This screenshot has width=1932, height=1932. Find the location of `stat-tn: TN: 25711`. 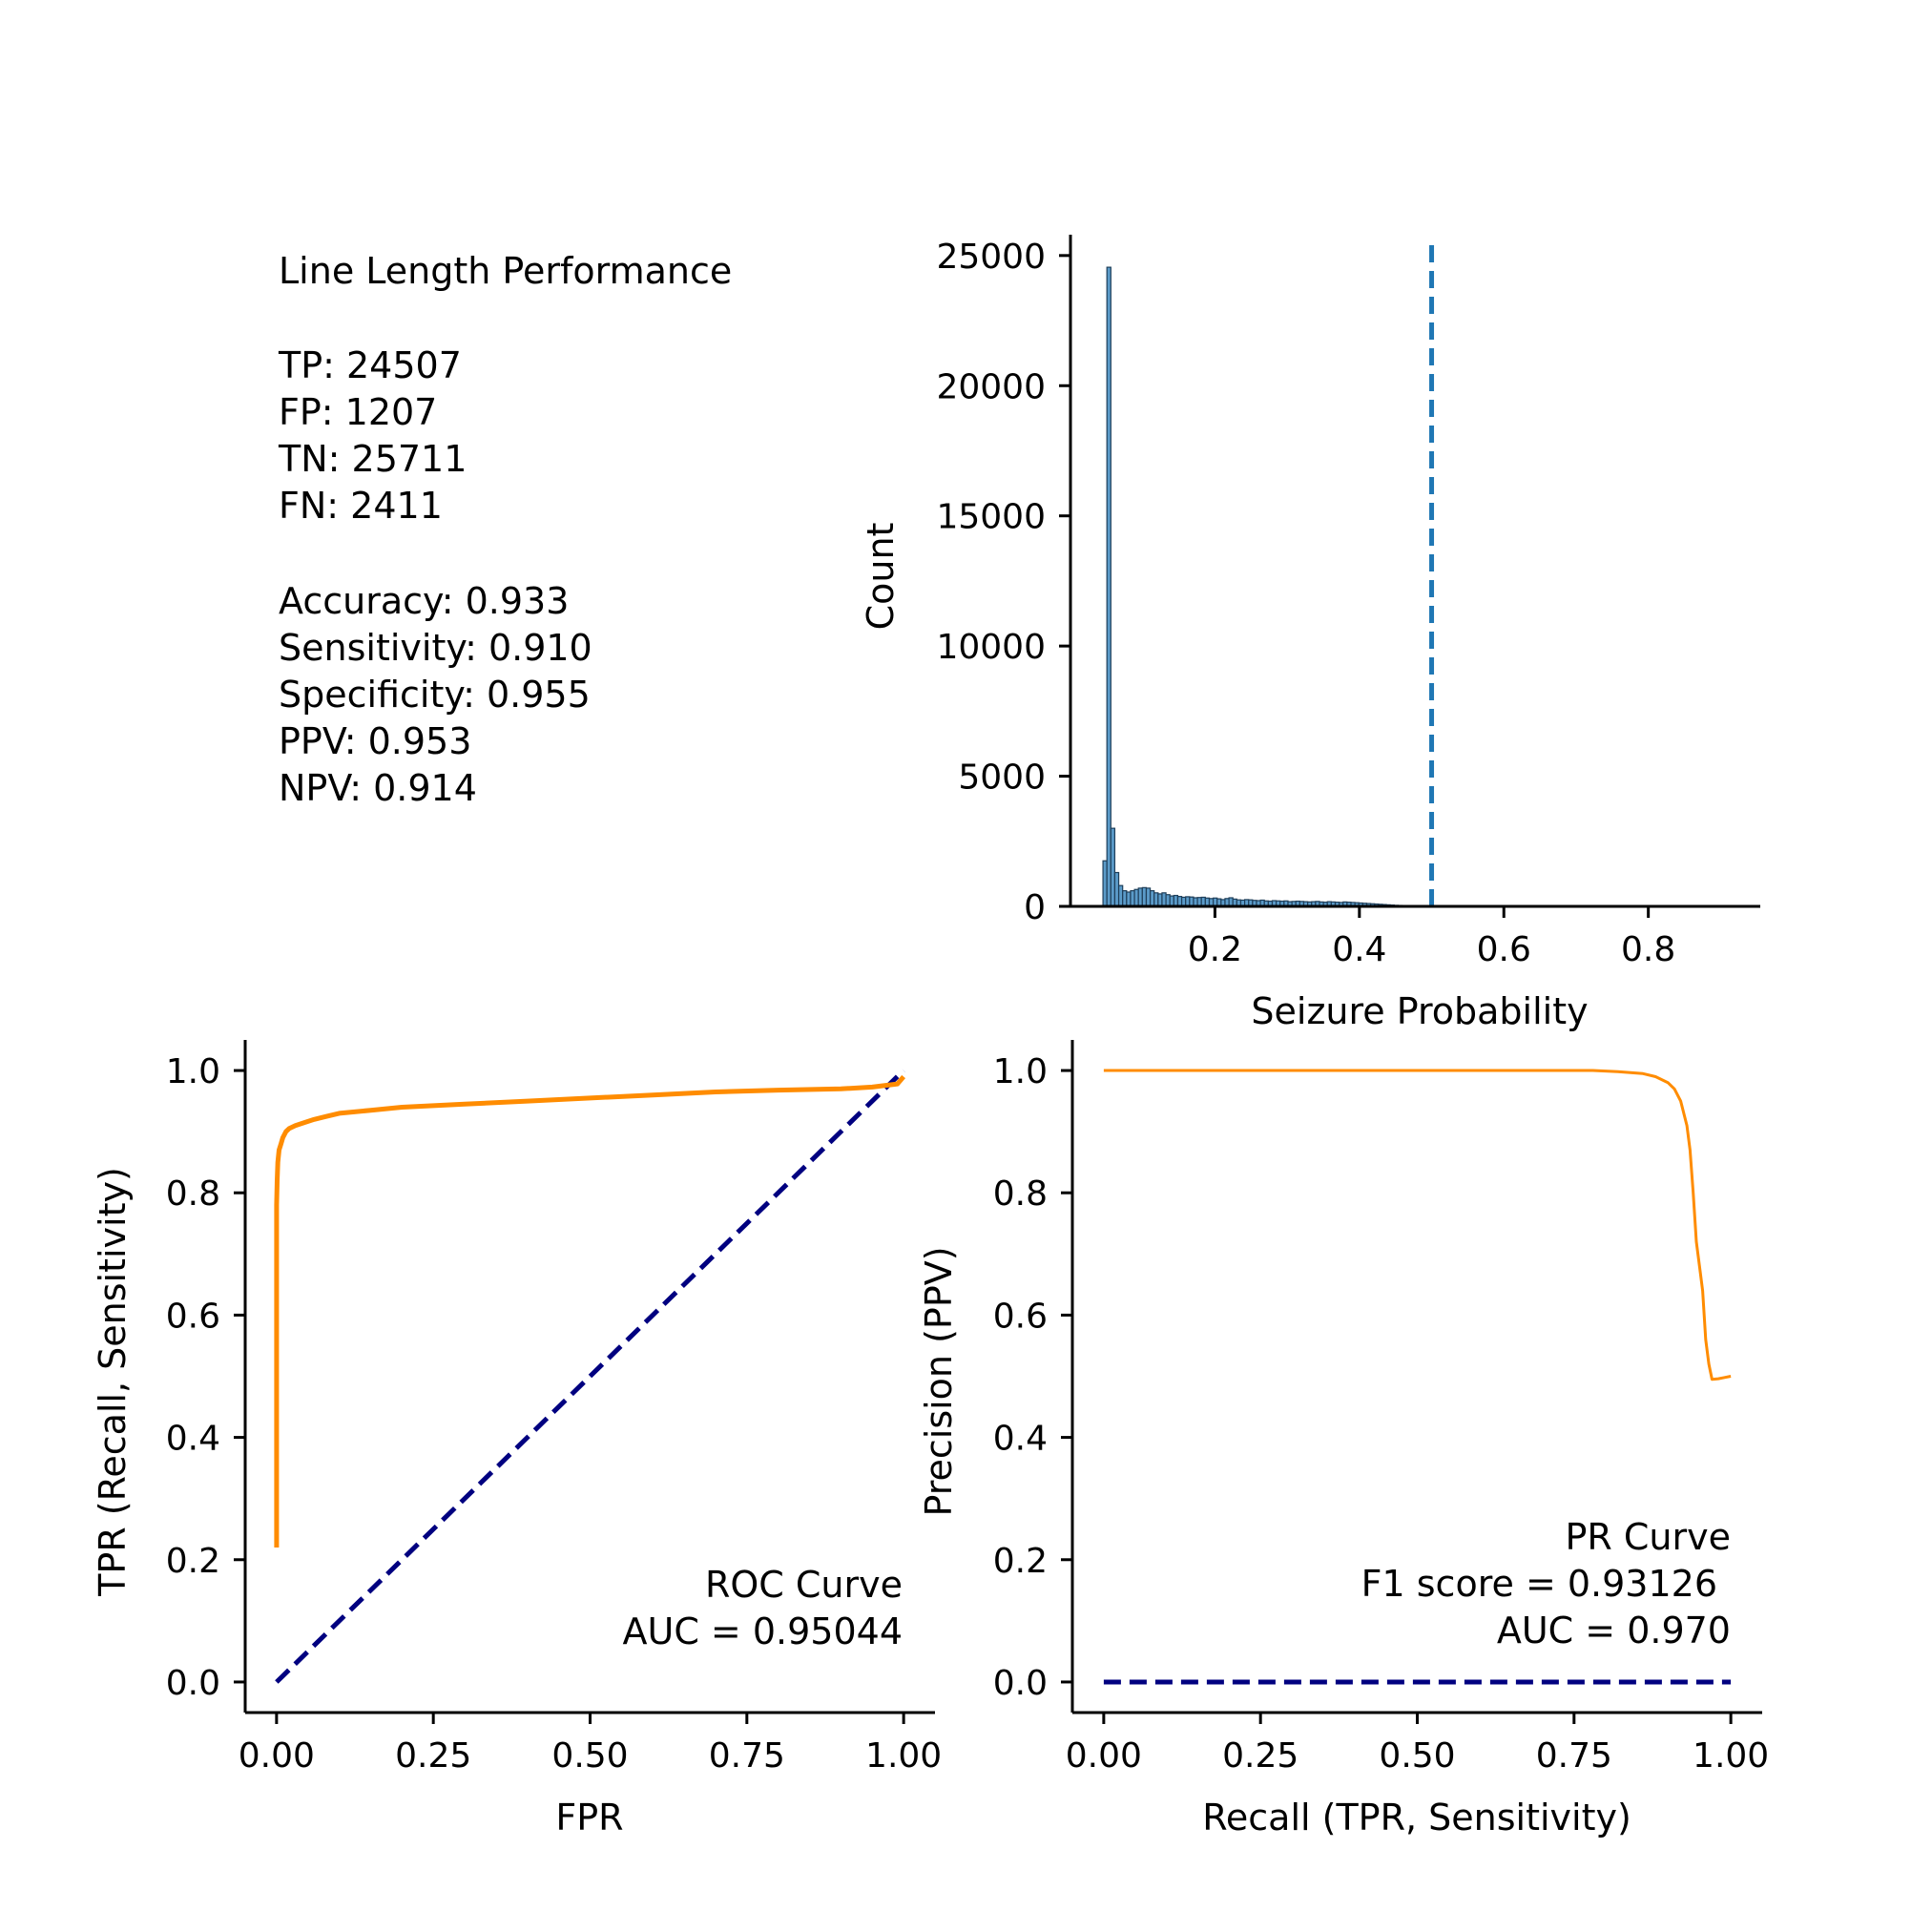

stat-tn: TN: 25711 is located at coordinates (372, 459).